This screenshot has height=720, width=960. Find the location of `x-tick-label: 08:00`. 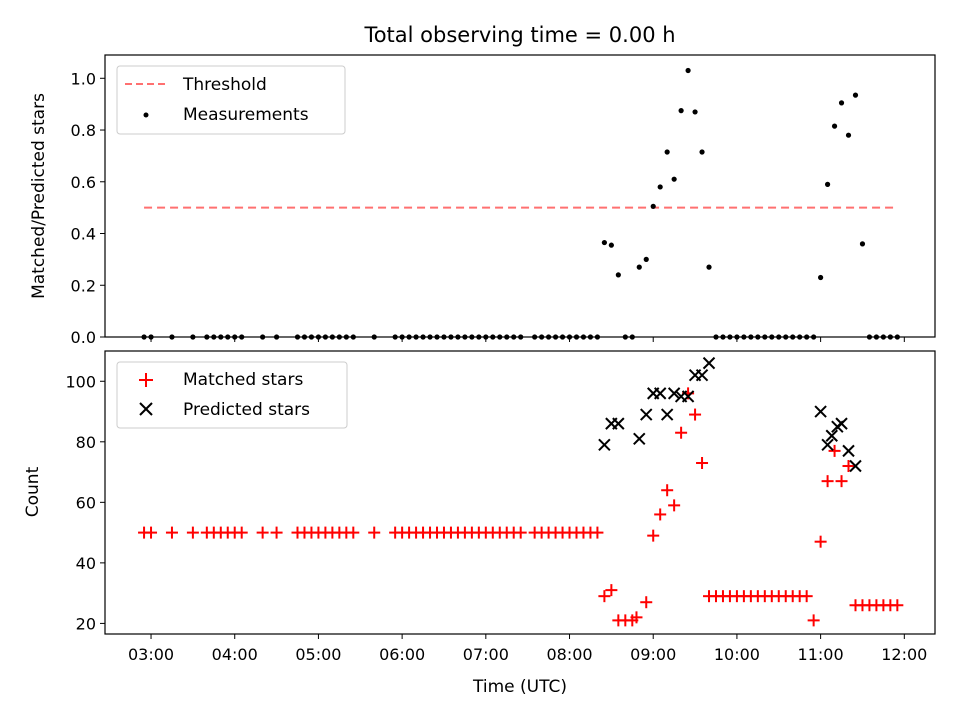

x-tick-label: 08:00 is located at coordinates (569, 654).